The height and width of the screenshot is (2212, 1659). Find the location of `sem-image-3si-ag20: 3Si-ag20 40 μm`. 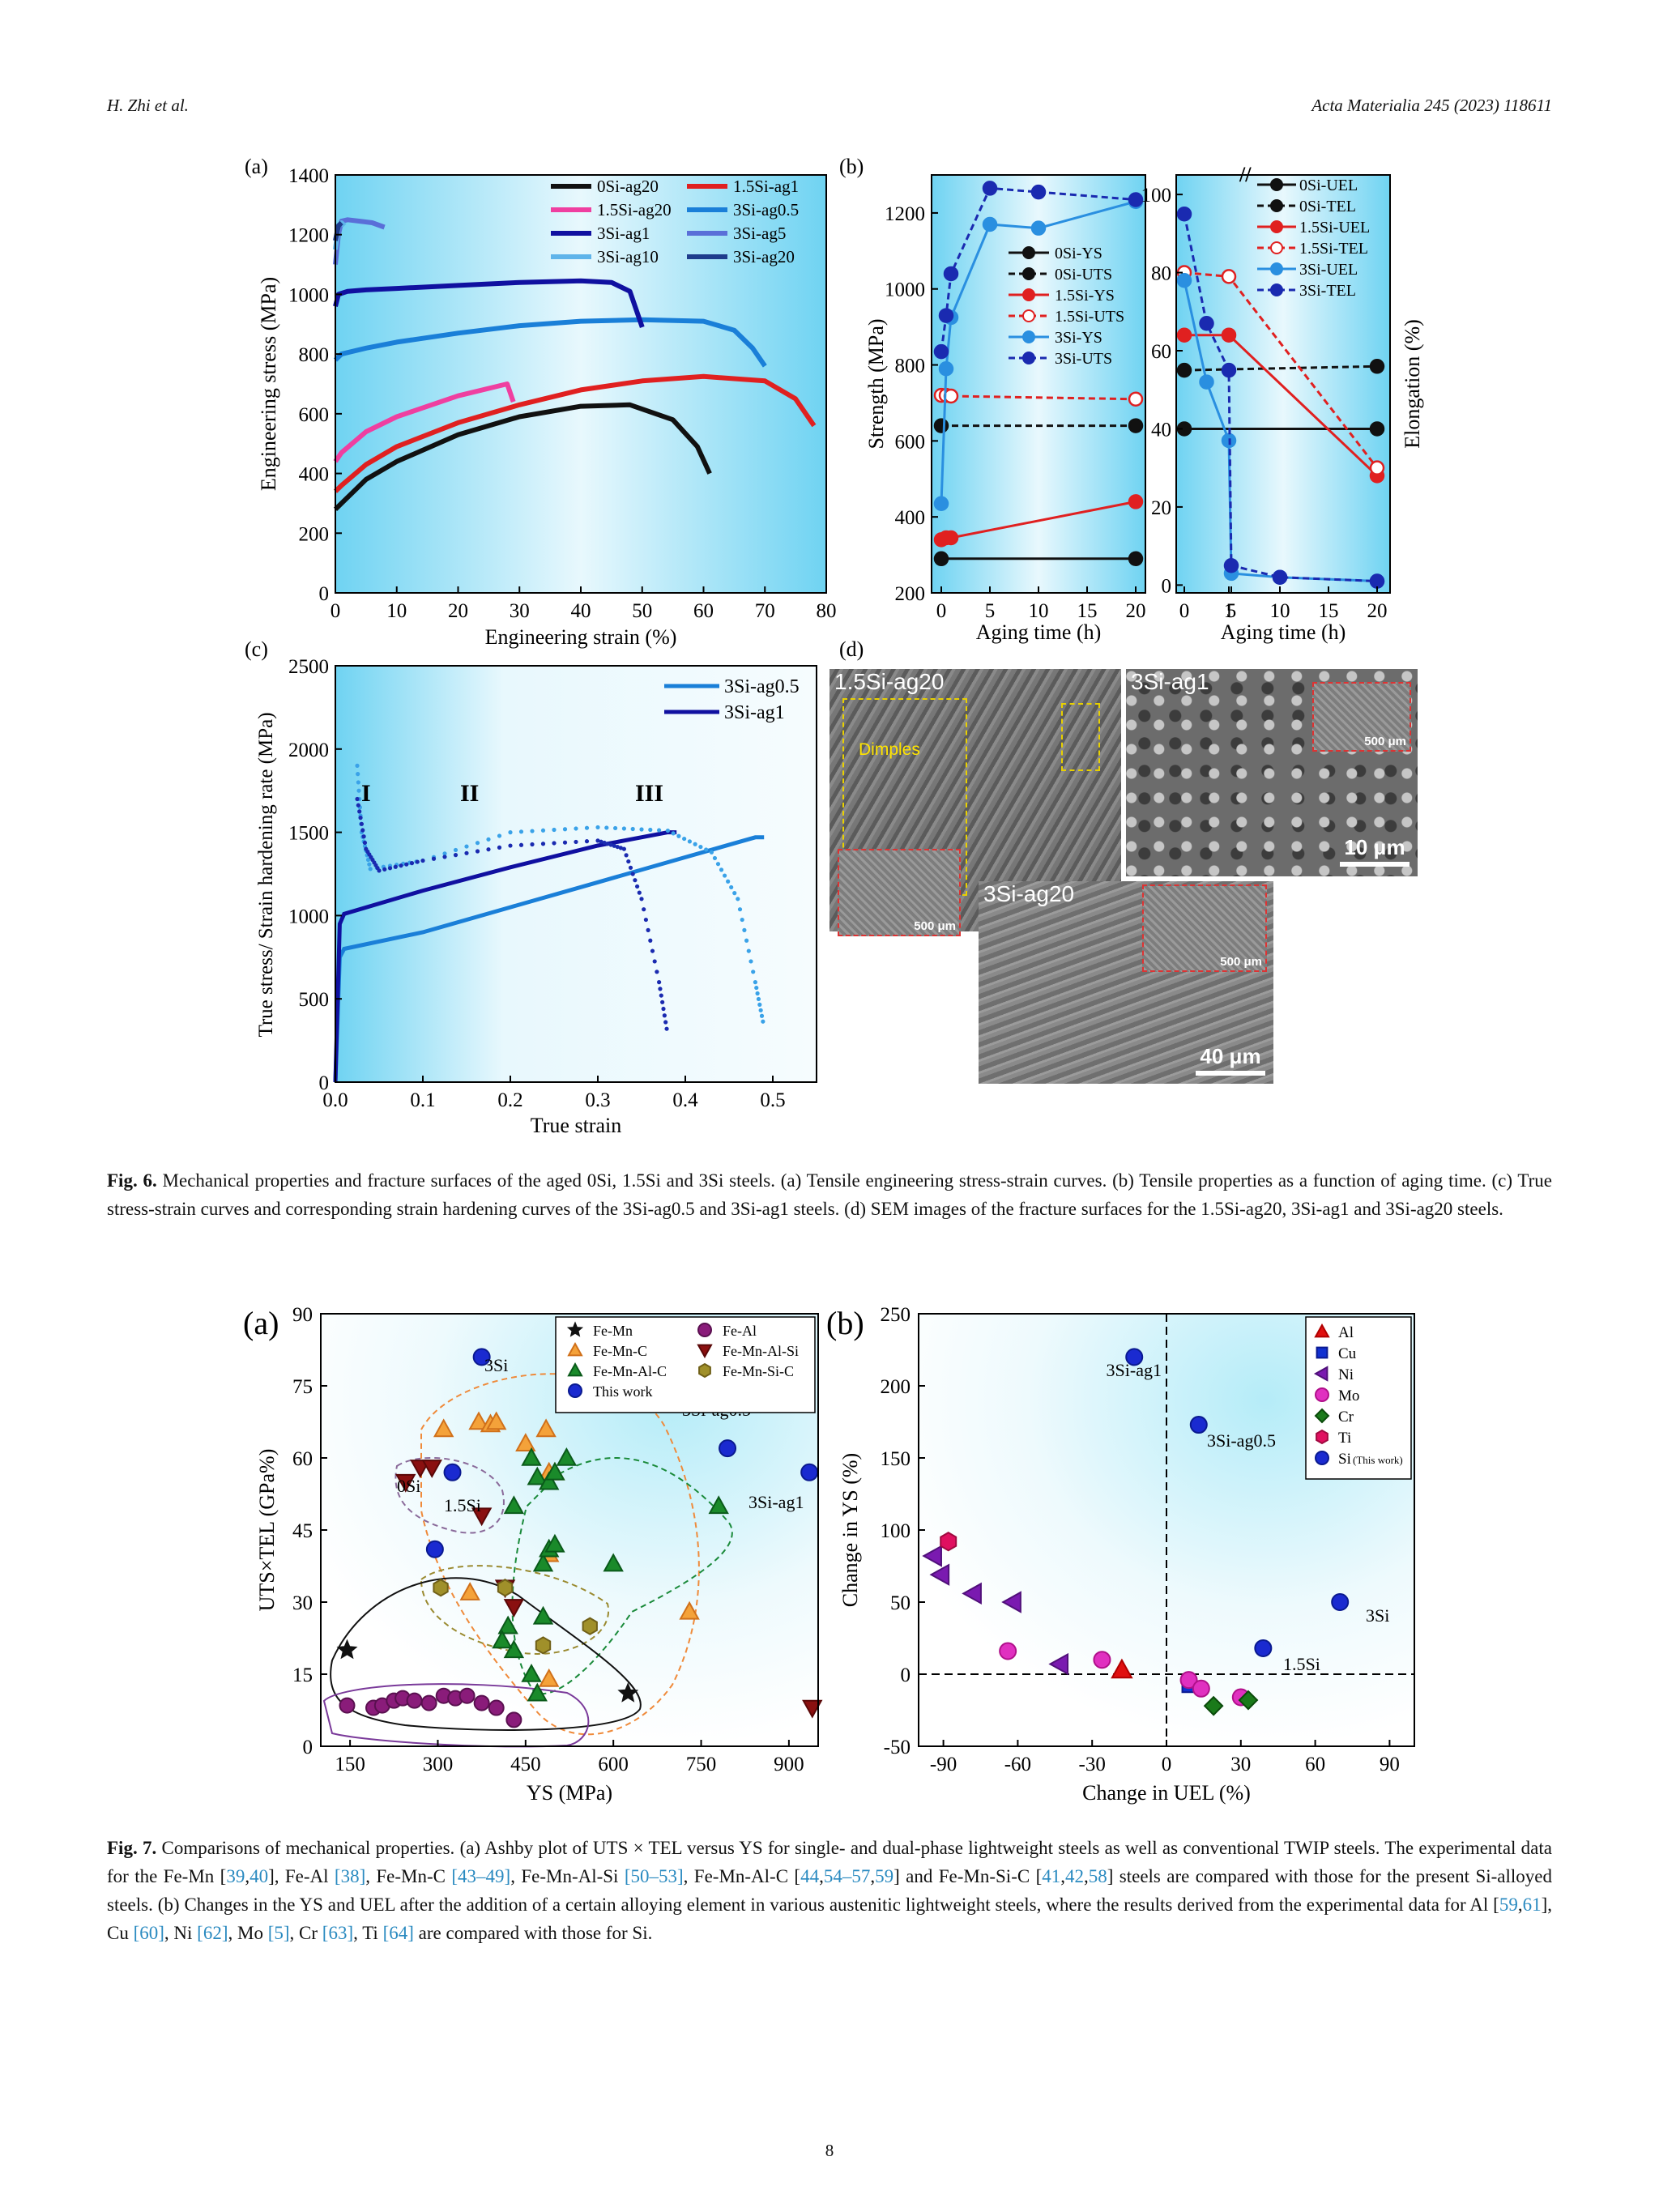

sem-image-3si-ag20: 3Si-ag20 40 μm is located at coordinates (1126, 982).